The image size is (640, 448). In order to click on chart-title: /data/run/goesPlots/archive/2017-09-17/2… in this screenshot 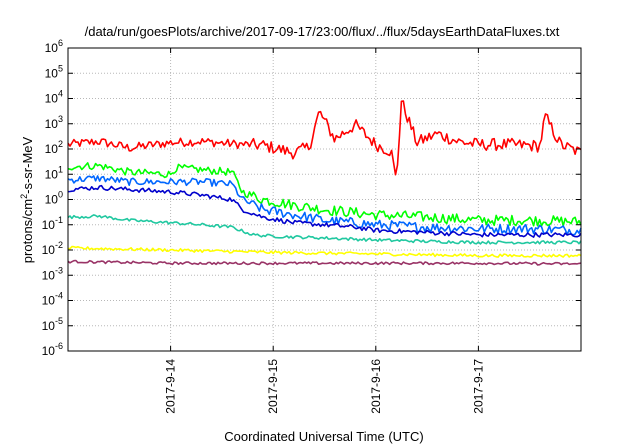, I will do `click(322, 31)`.